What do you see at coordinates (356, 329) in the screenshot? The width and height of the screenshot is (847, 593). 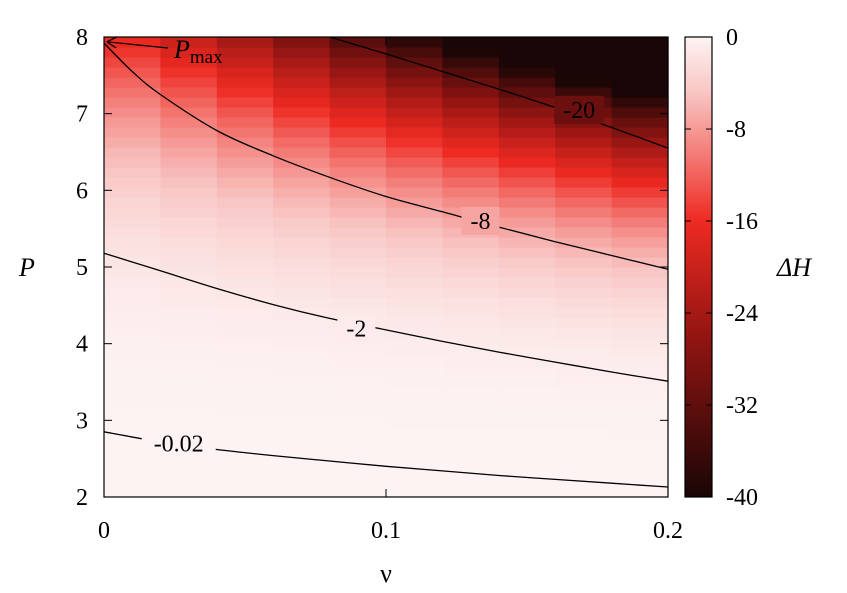 I see `contour-label: -2` at bounding box center [356, 329].